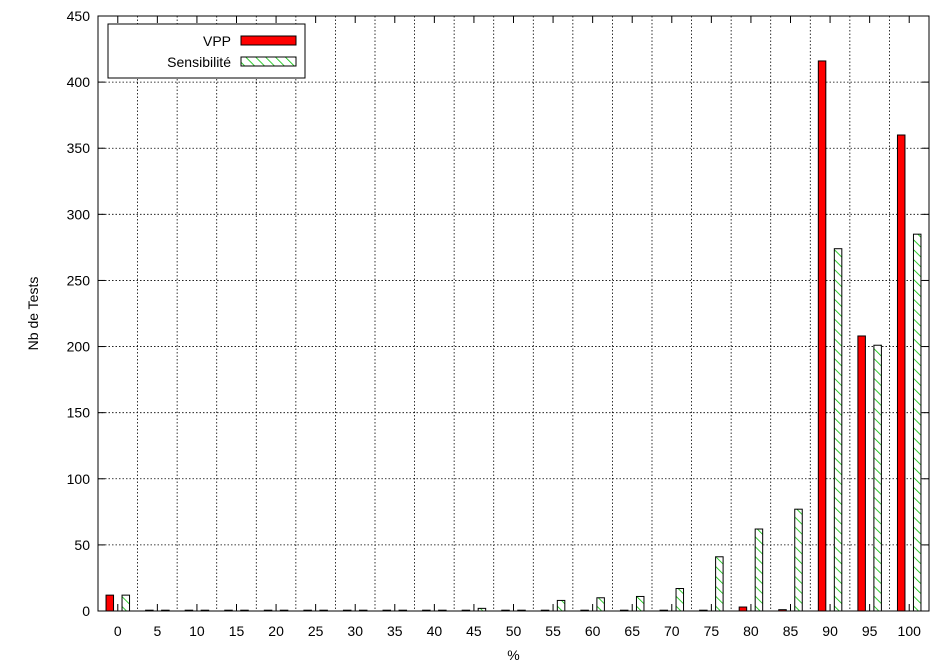 Image resolution: width=930 pixels, height=665 pixels. Describe the element at coordinates (157, 631) in the screenshot. I see `x-tick-label: 5` at that location.